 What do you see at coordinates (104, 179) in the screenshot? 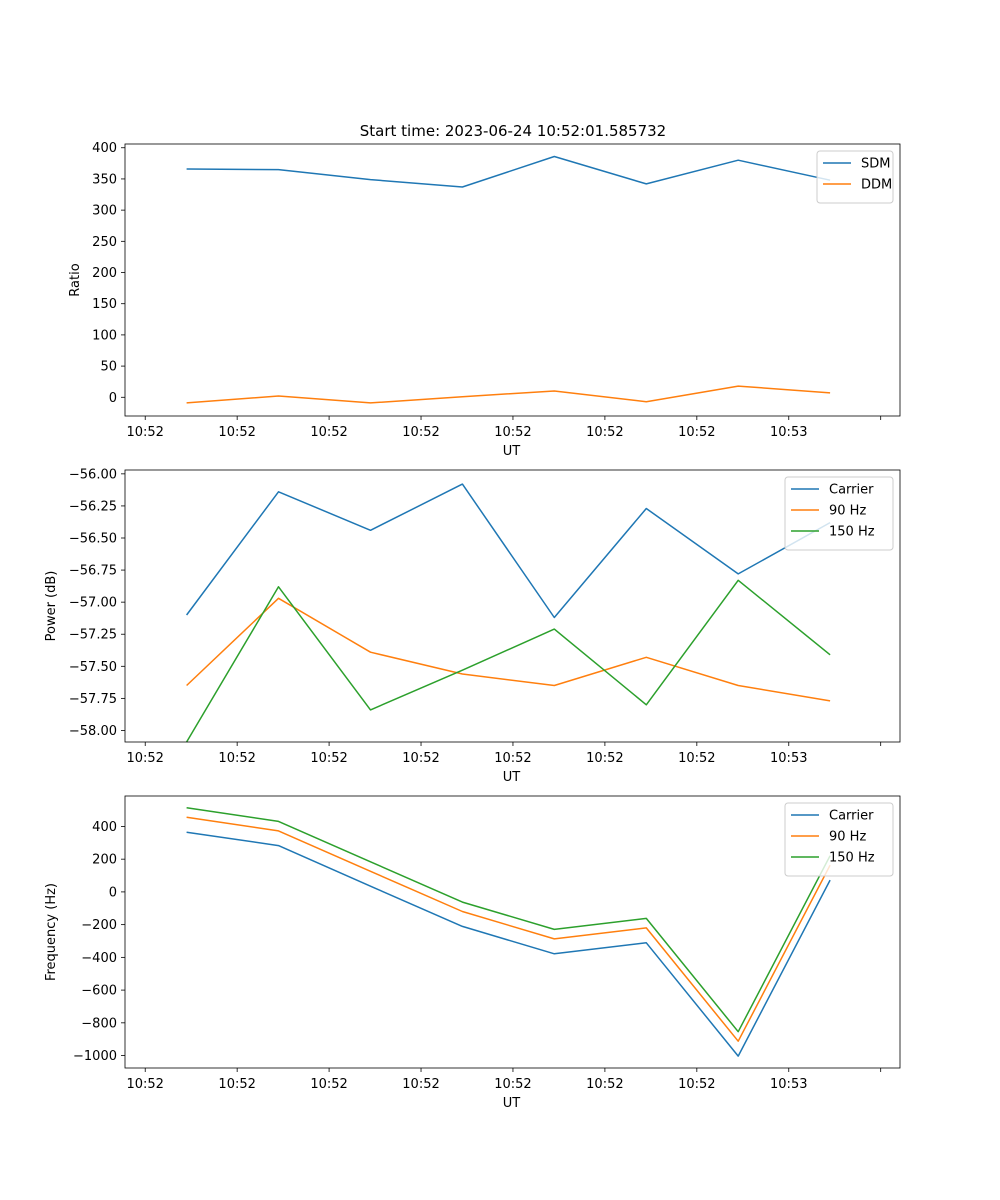
I see `y-tick-label: 350` at bounding box center [104, 179].